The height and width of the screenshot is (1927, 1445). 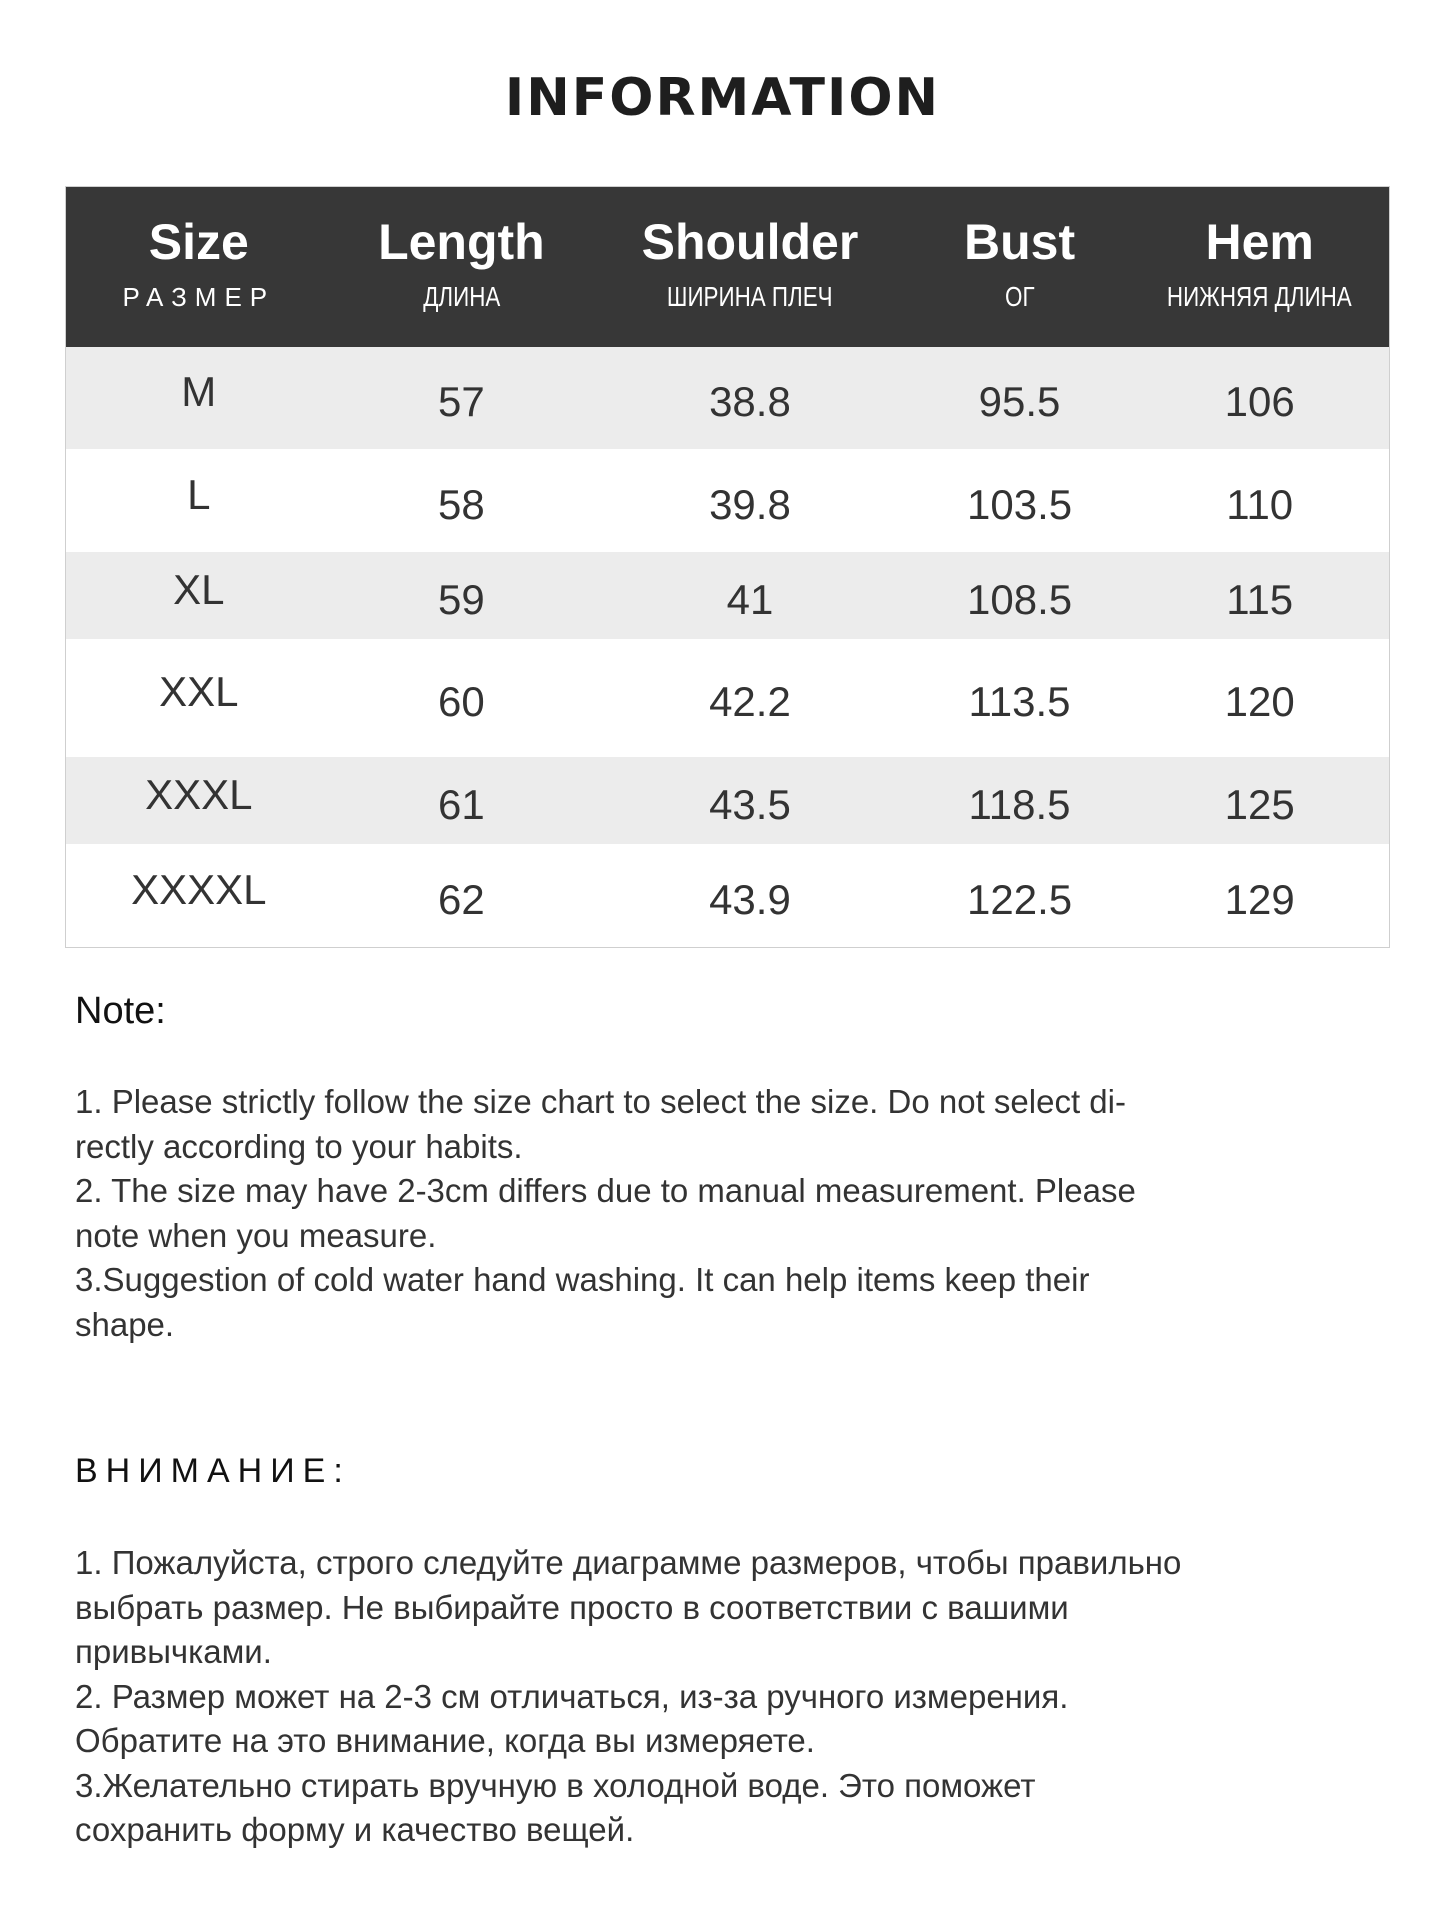 What do you see at coordinates (1019, 401) in the screenshot?
I see `table-cell: 95.5` at bounding box center [1019, 401].